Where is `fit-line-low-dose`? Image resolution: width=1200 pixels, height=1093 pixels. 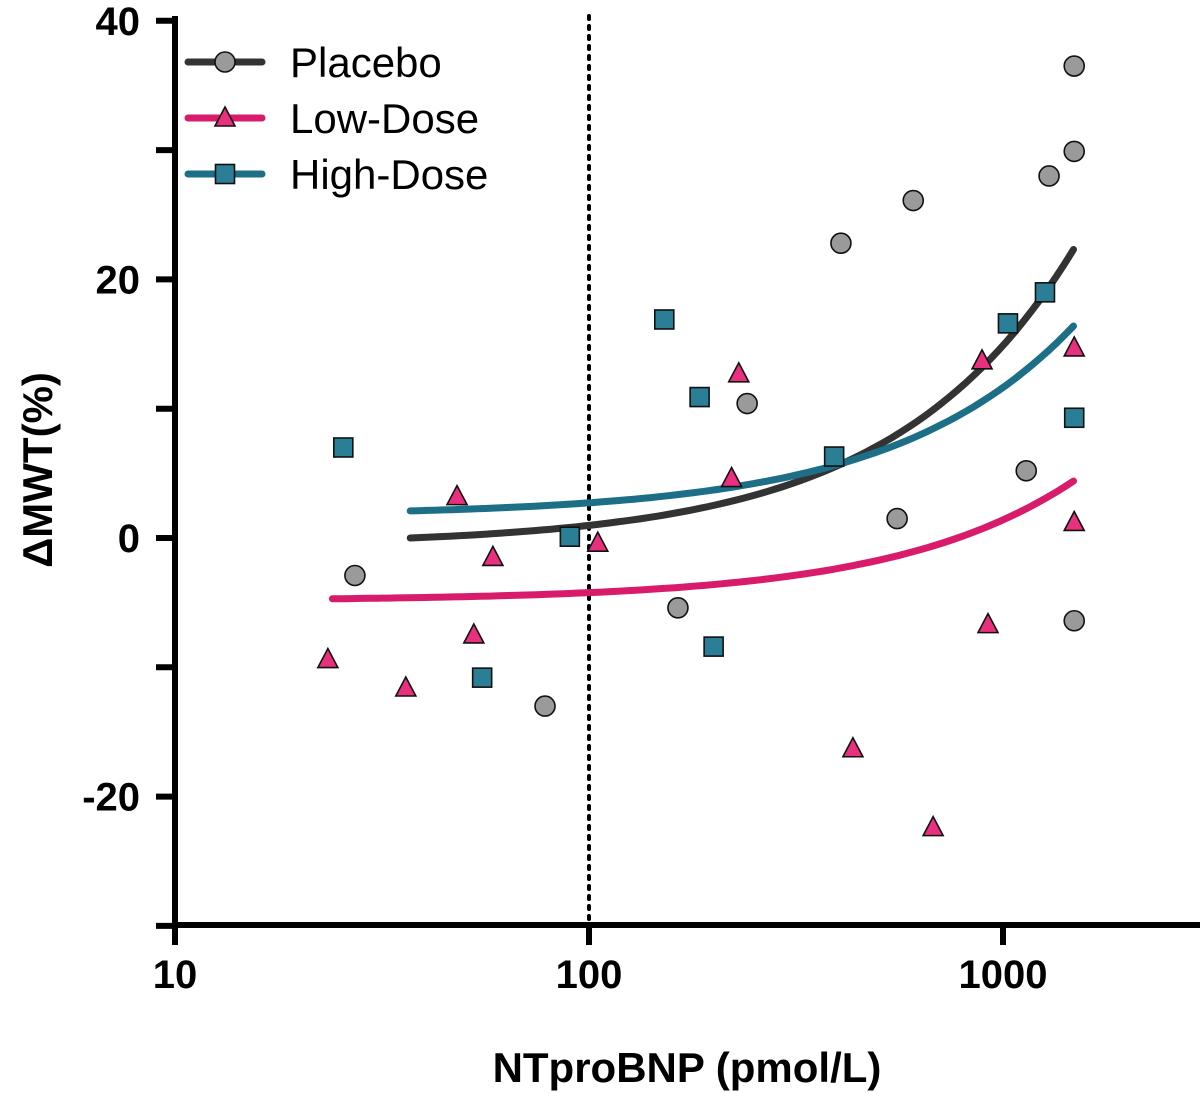 fit-line-low-dose is located at coordinates (702, 540).